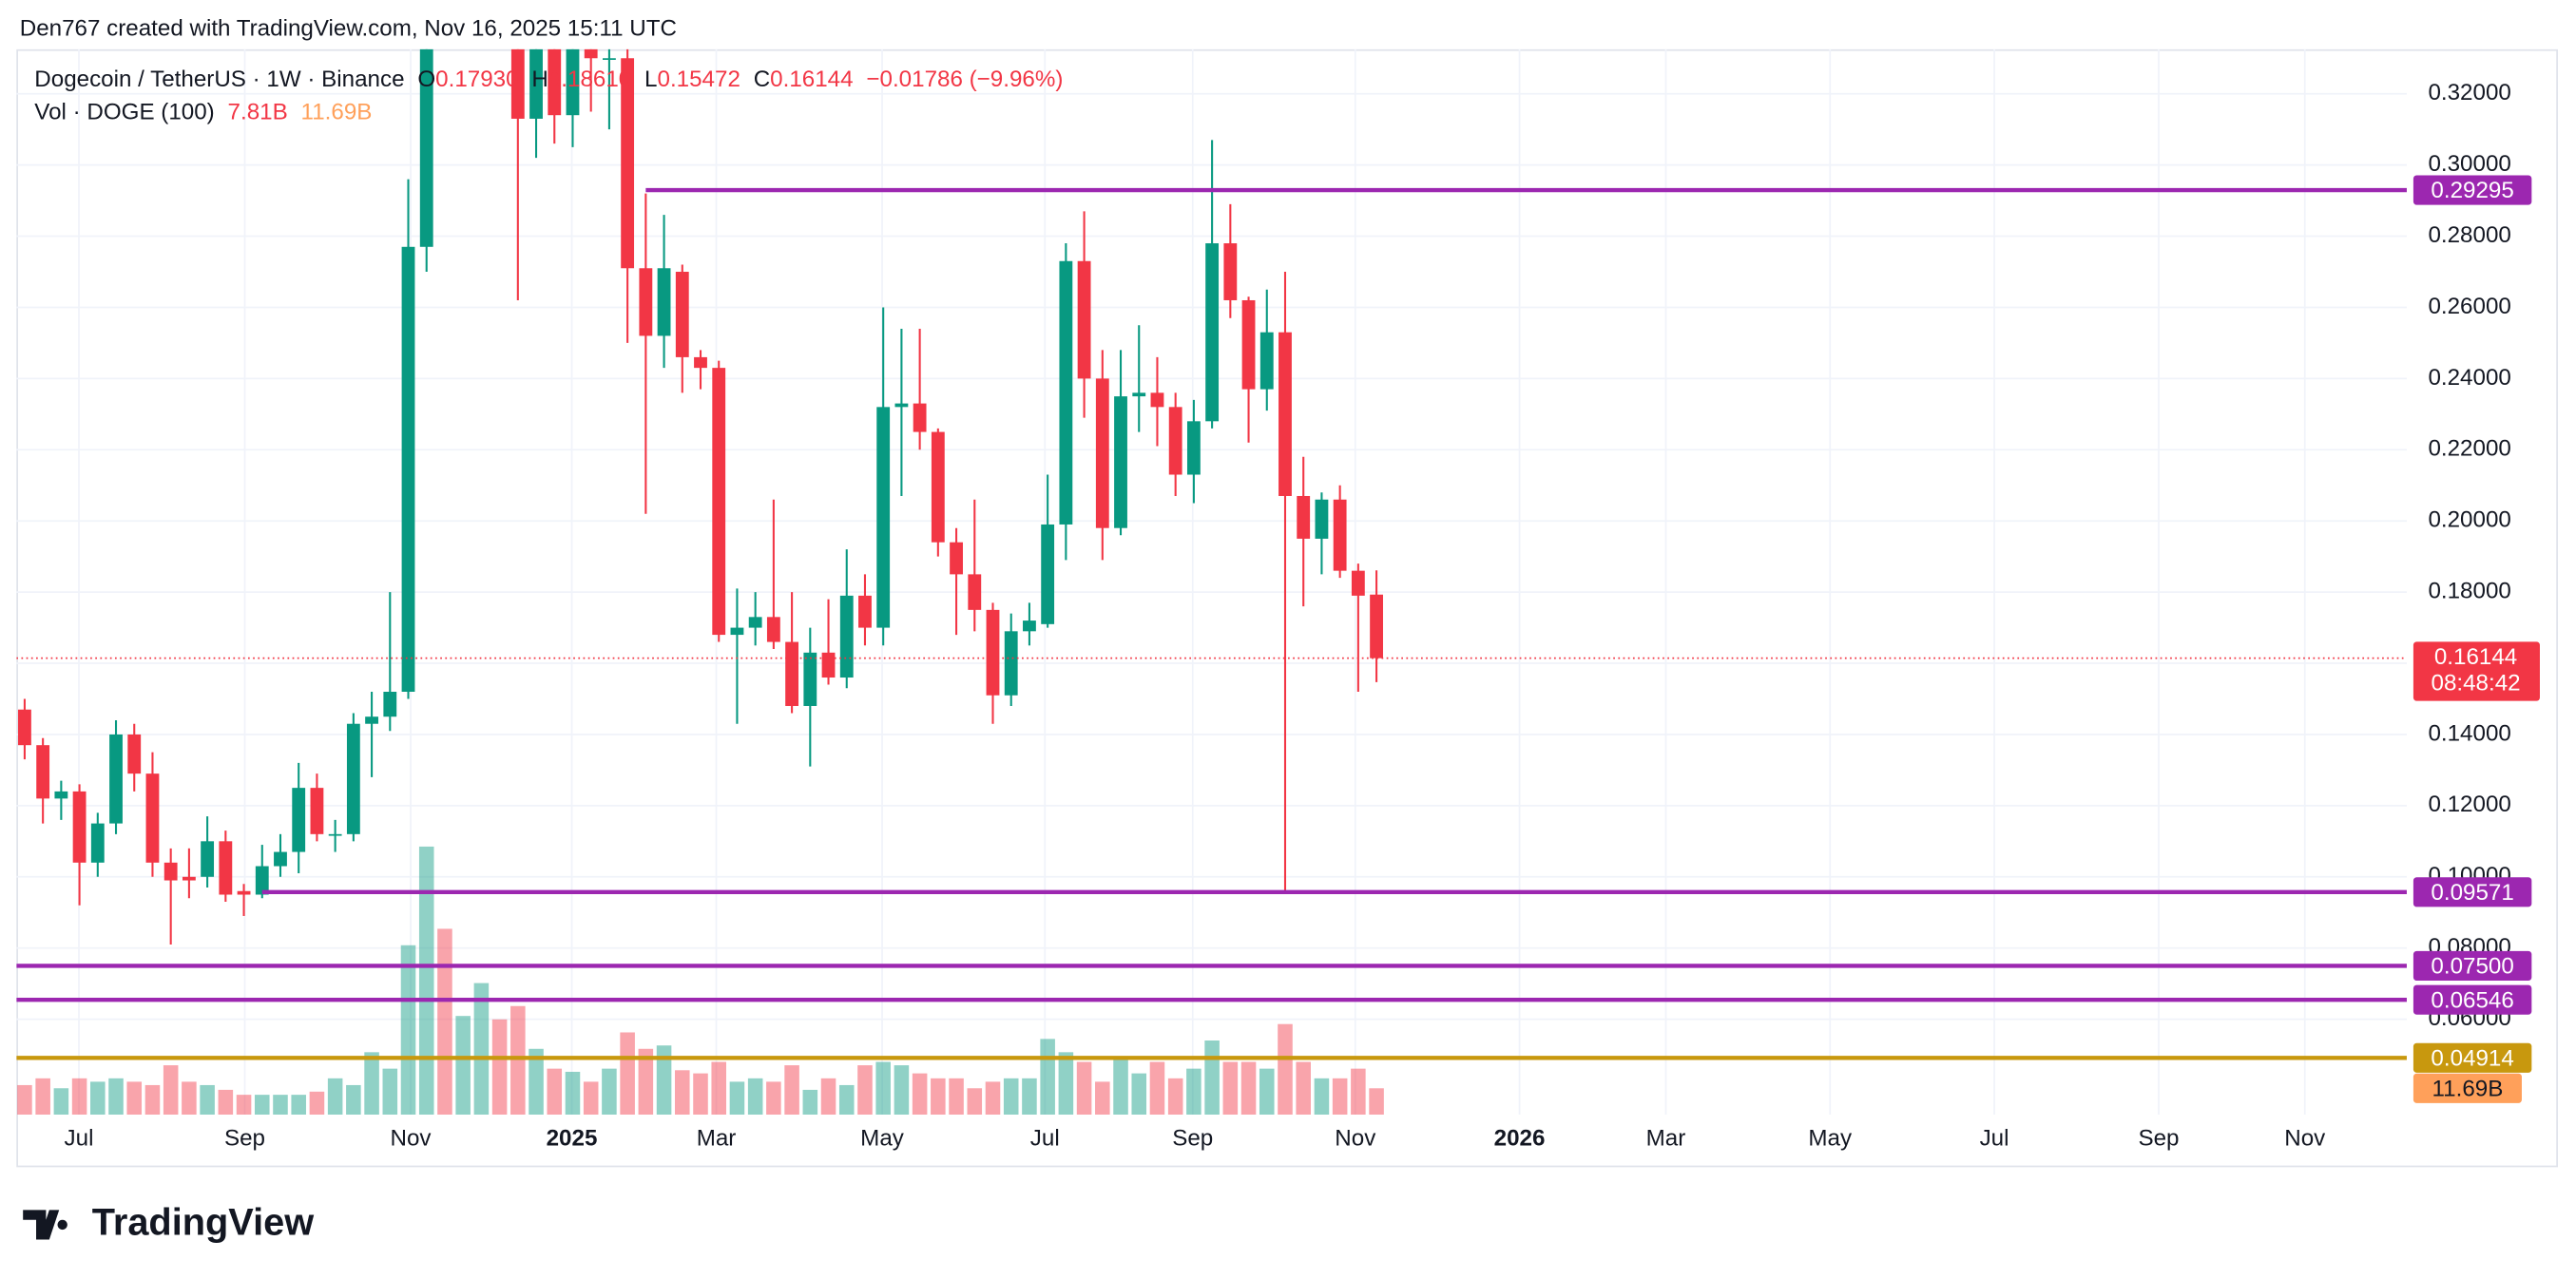 Image resolution: width=2576 pixels, height=1279 pixels. I want to click on y-tick-label: 0.22000, so click(2469, 449).